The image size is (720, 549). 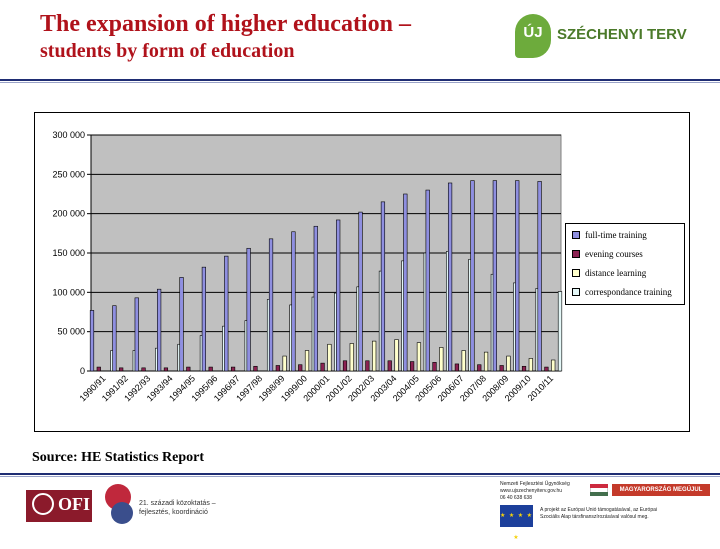 What do you see at coordinates (531, 491) in the screenshot?
I see `nfu-line: www.ujszechenyiterv.gov.hu` at bounding box center [531, 491].